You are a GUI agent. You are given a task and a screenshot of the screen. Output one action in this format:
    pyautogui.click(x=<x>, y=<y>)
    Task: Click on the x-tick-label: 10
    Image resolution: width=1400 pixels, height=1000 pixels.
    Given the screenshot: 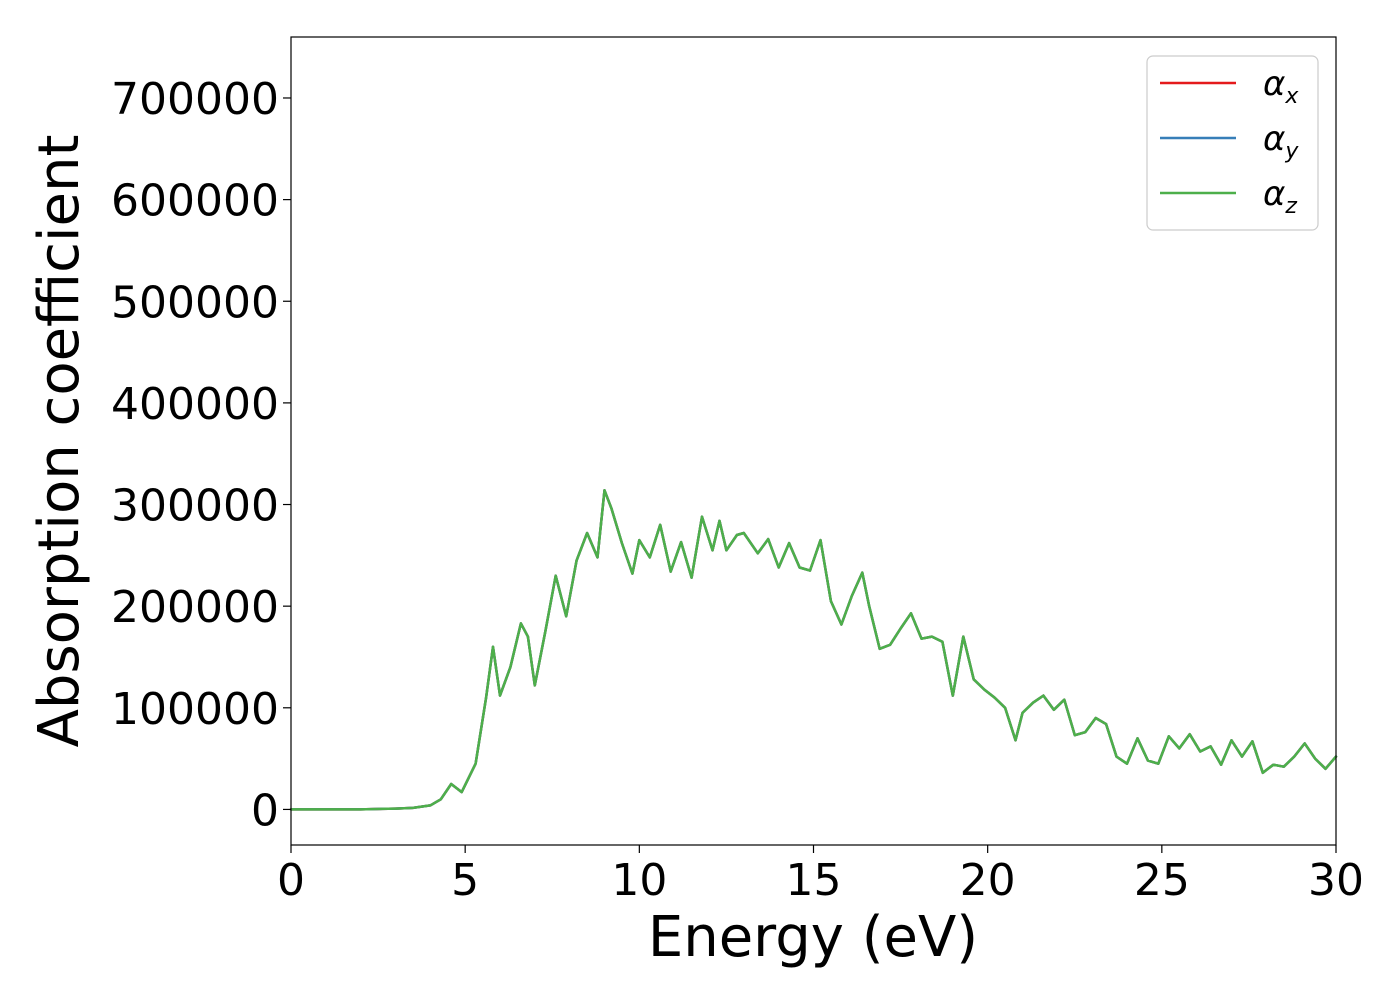 What is the action you would take?
    pyautogui.click(x=639, y=880)
    